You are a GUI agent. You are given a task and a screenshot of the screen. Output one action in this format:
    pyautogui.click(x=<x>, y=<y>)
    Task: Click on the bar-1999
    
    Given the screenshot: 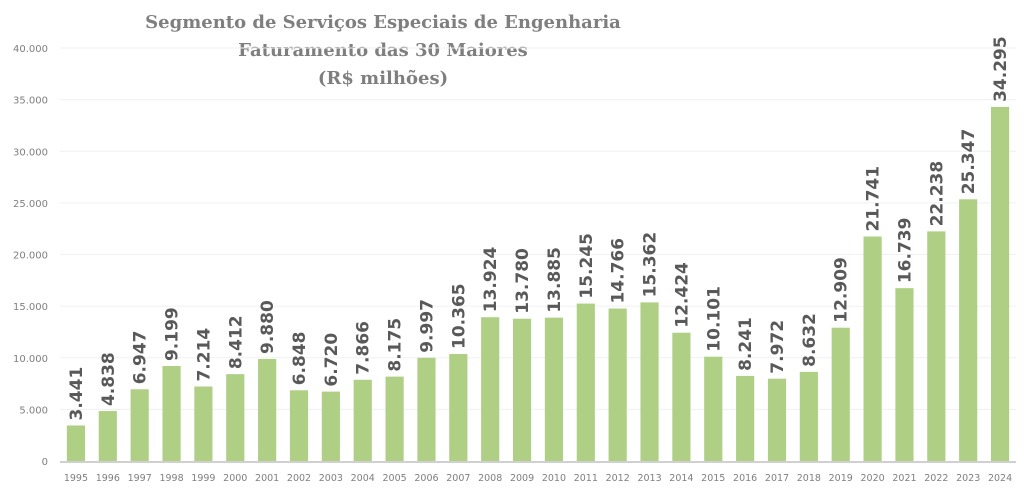 What is the action you would take?
    pyautogui.click(x=203, y=423)
    